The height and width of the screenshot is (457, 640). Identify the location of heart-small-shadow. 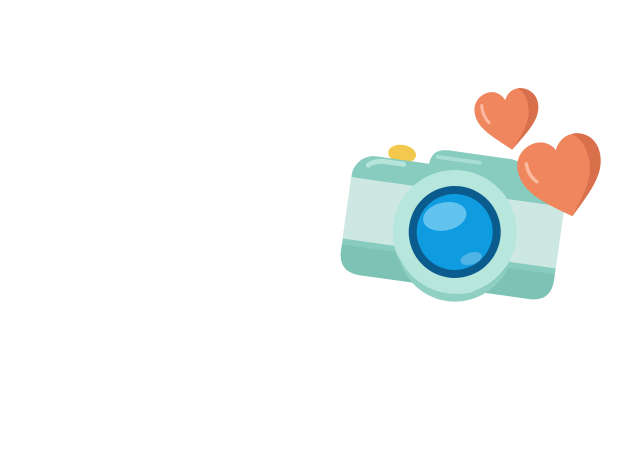
(525, 119).